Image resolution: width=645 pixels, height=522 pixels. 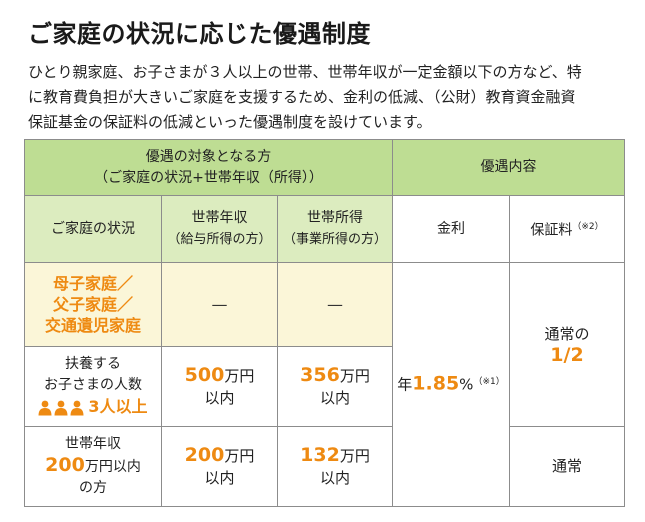 I want to click on fee-normal-cell: 通常, so click(x=567, y=466).